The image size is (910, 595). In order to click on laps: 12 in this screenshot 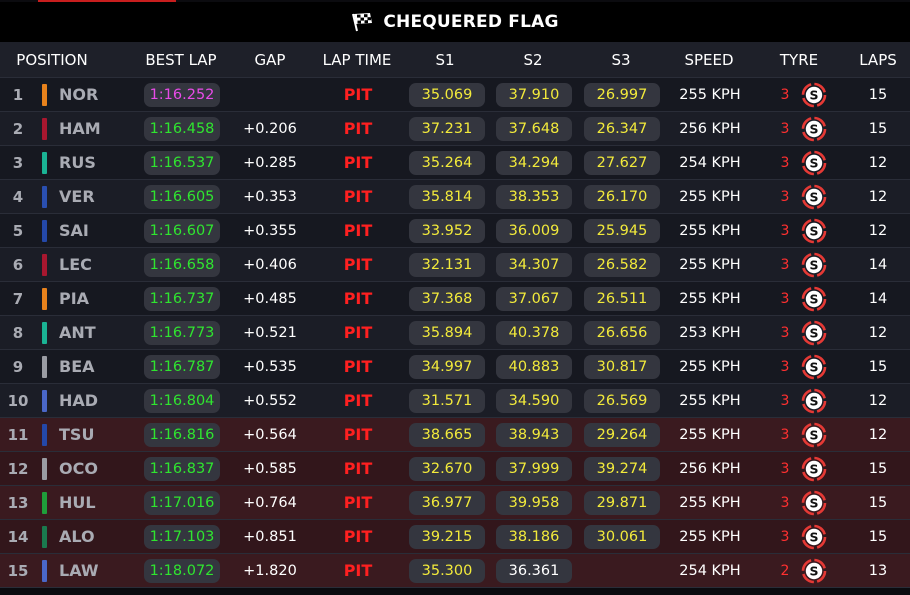, I will do `click(878, 400)`.